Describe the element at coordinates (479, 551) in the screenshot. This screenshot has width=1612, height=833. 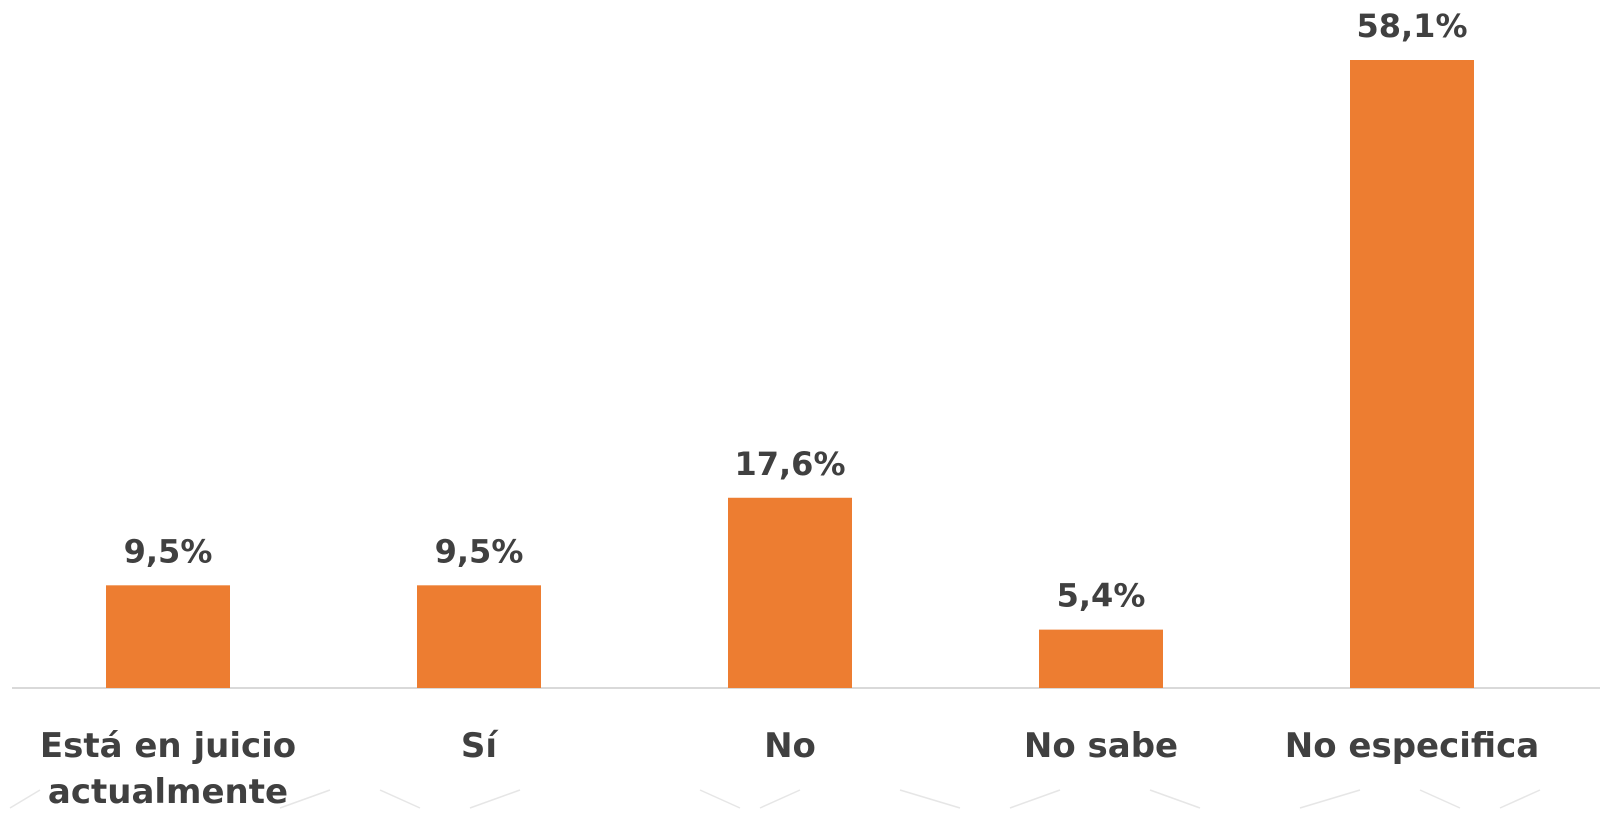
I see `data-label-2: 9,5%` at that location.